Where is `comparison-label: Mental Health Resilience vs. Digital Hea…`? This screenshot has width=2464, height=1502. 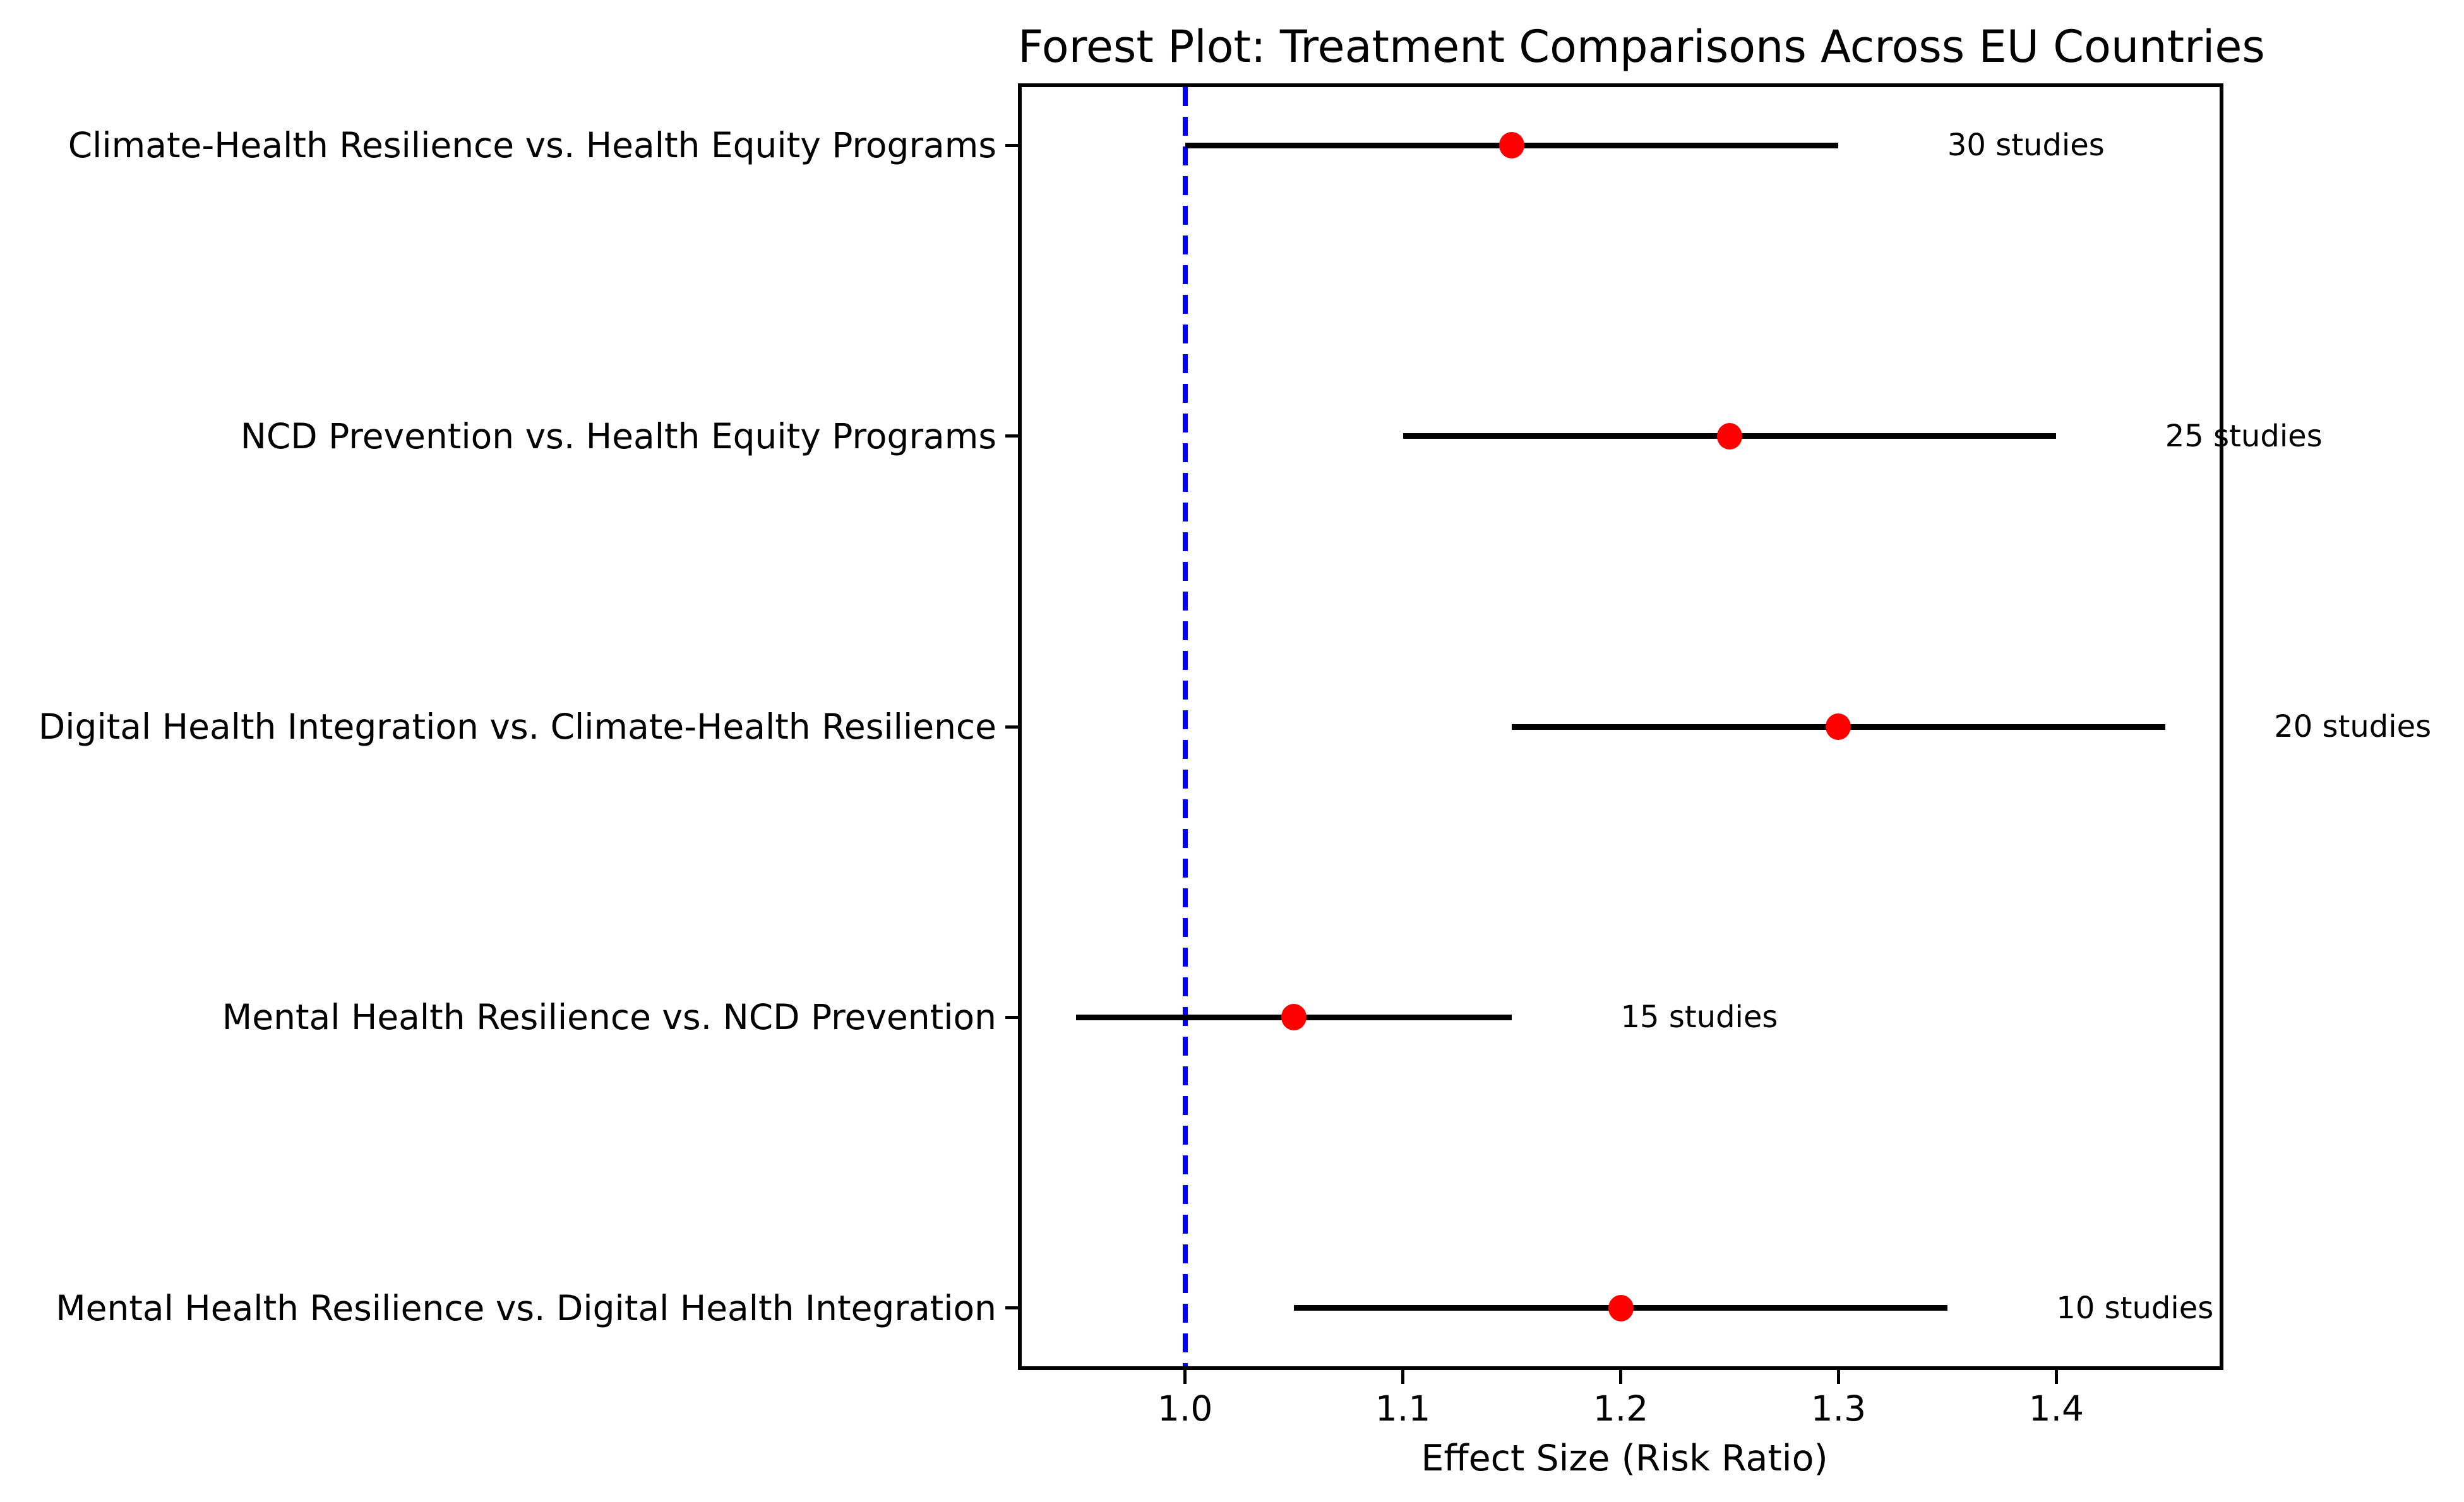
comparison-label: Mental Health Resilience vs. Digital Hea… is located at coordinates (526, 1307).